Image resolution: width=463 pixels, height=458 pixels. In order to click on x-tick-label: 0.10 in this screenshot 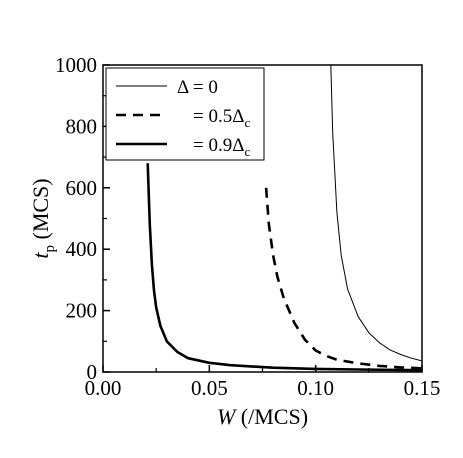, I will do `click(315, 388)`.